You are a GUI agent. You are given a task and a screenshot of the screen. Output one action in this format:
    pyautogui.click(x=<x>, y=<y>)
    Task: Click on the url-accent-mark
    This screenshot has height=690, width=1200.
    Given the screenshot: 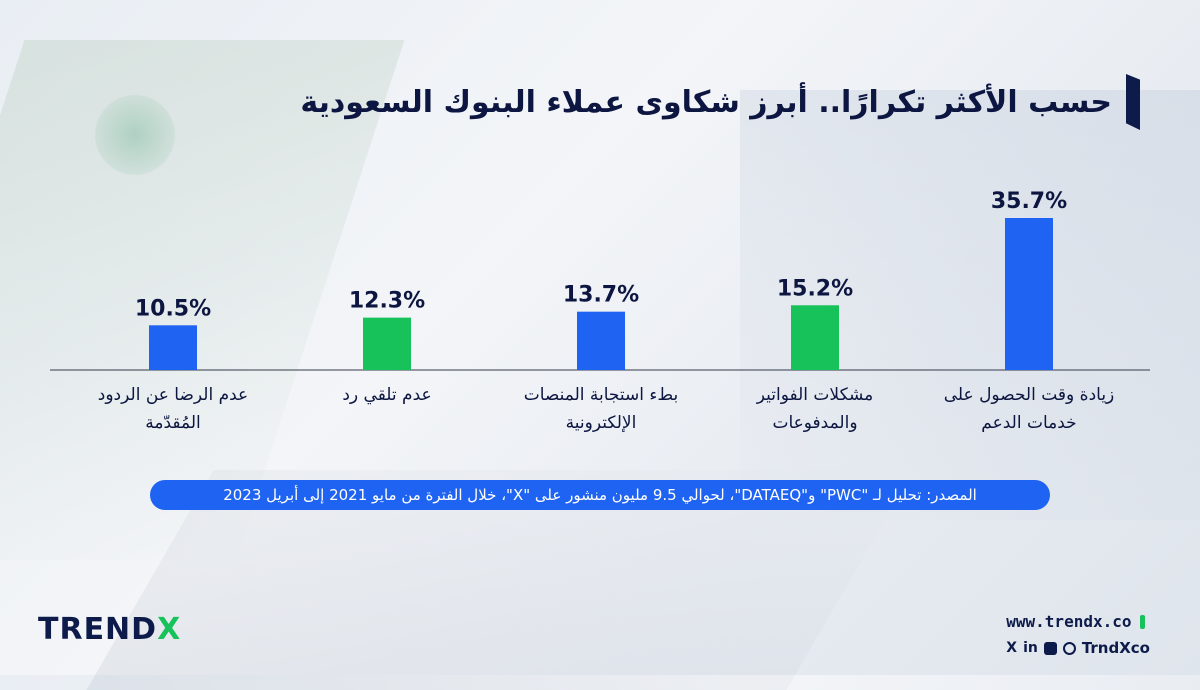 What is the action you would take?
    pyautogui.click(x=1142, y=621)
    